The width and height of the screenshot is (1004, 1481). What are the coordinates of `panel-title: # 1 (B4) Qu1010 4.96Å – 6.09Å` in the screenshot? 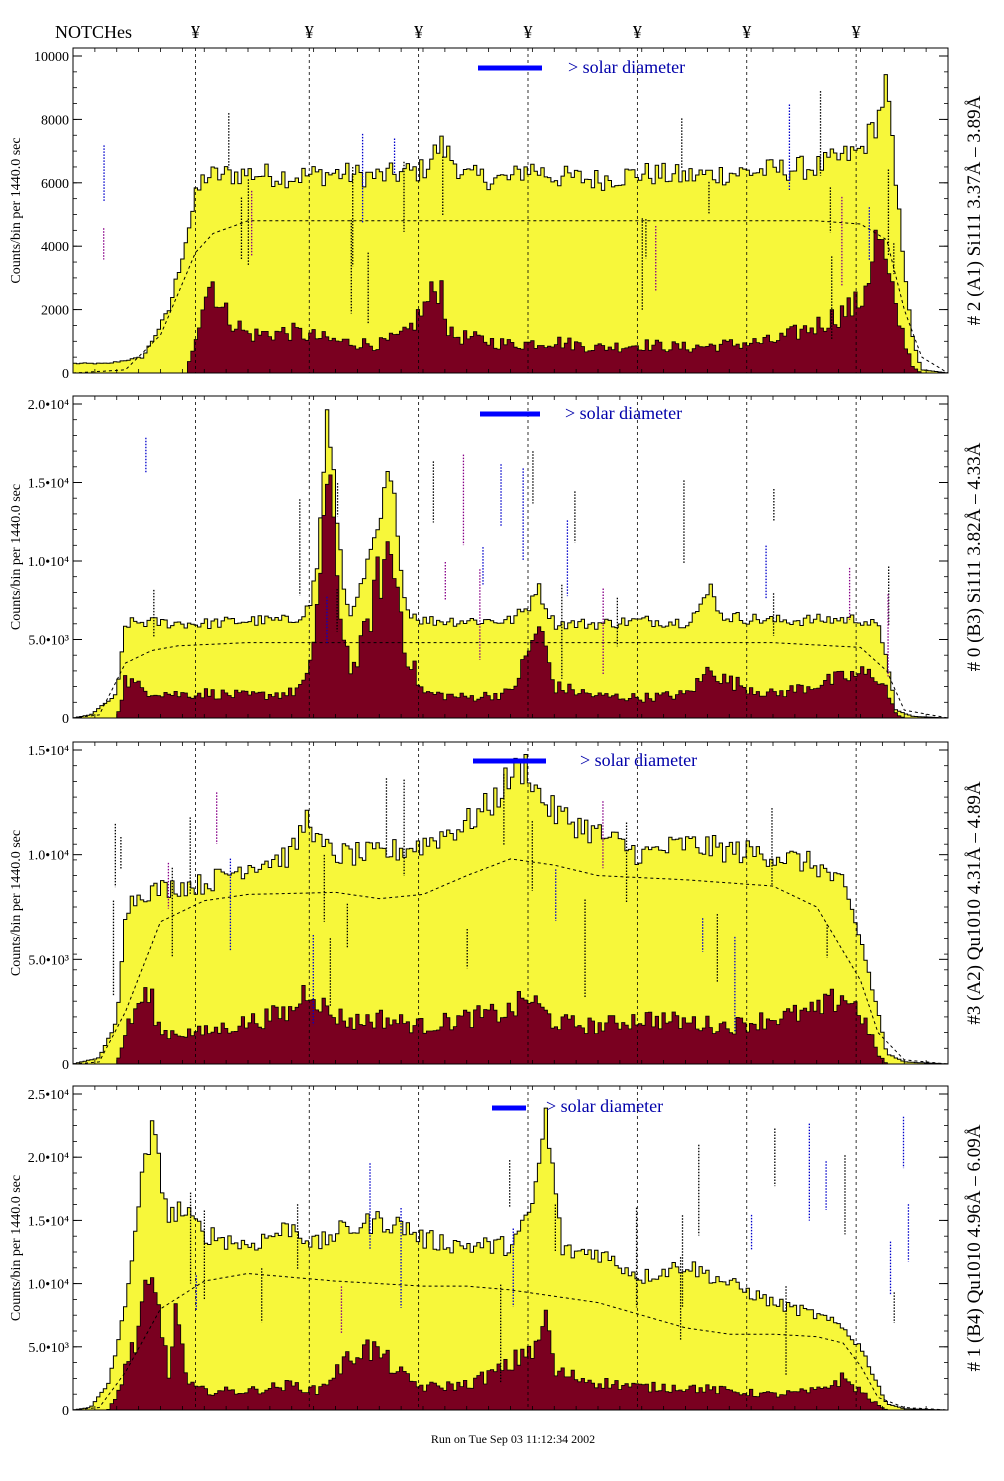 It's located at (974, 1247).